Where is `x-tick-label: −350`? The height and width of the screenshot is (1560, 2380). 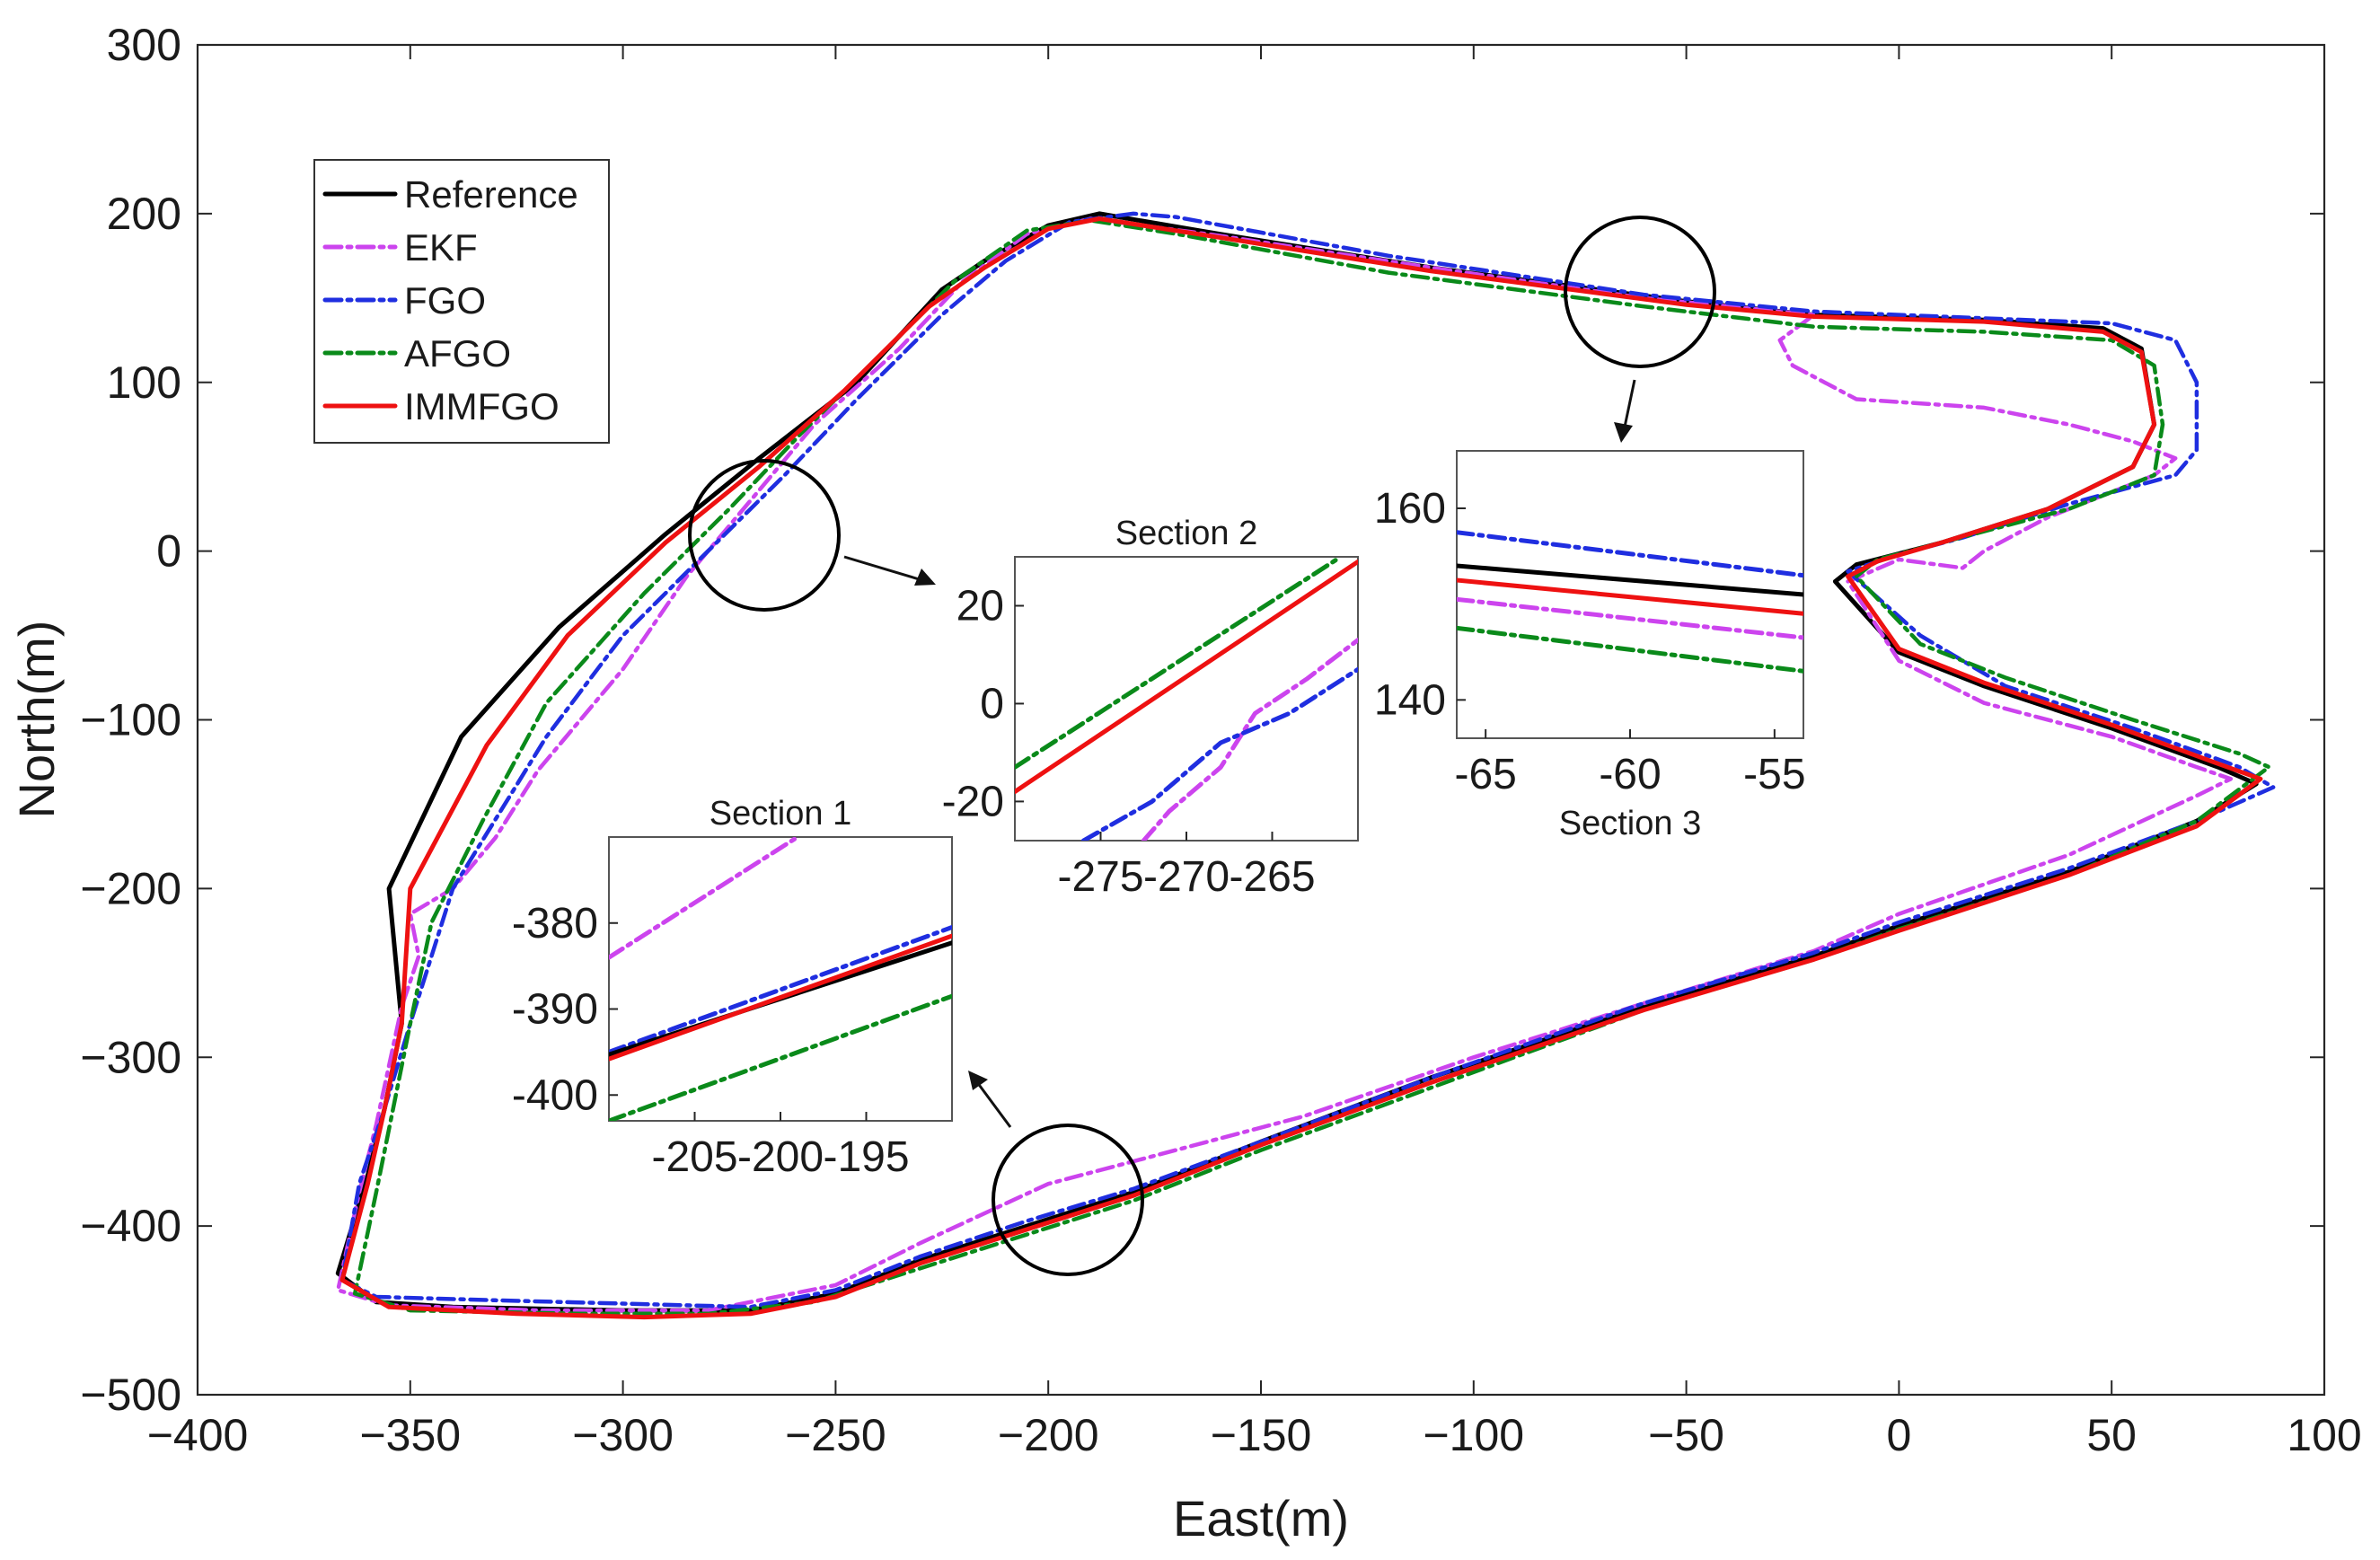 x-tick-label: −350 is located at coordinates (410, 1435).